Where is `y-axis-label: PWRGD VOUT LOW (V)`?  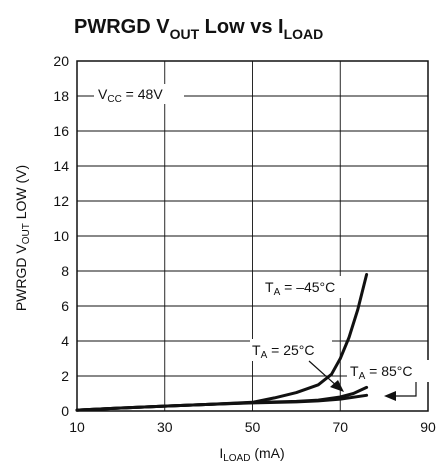 y-axis-label: PWRGD VOUT LOW (V) is located at coordinates (22, 238).